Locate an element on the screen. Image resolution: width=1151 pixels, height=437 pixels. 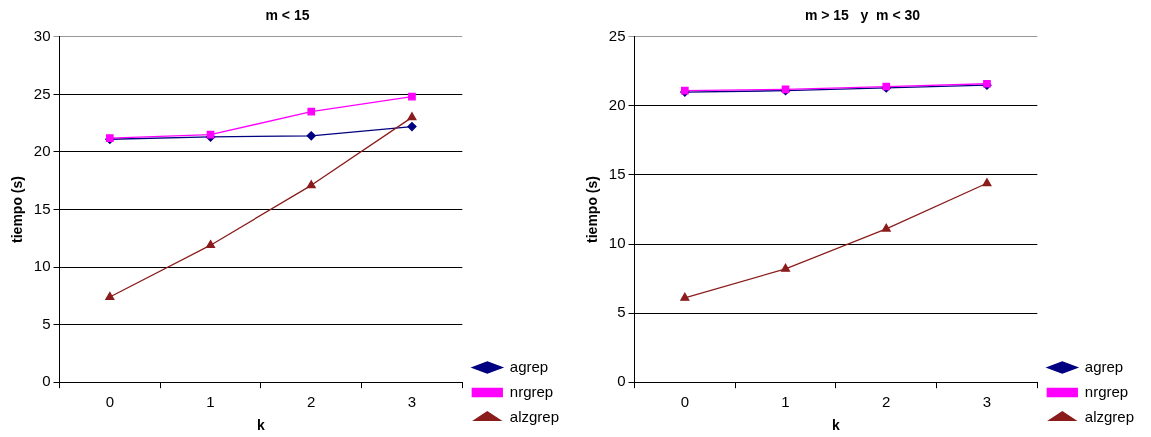
chart-title: m < 15 is located at coordinates (287, 15).